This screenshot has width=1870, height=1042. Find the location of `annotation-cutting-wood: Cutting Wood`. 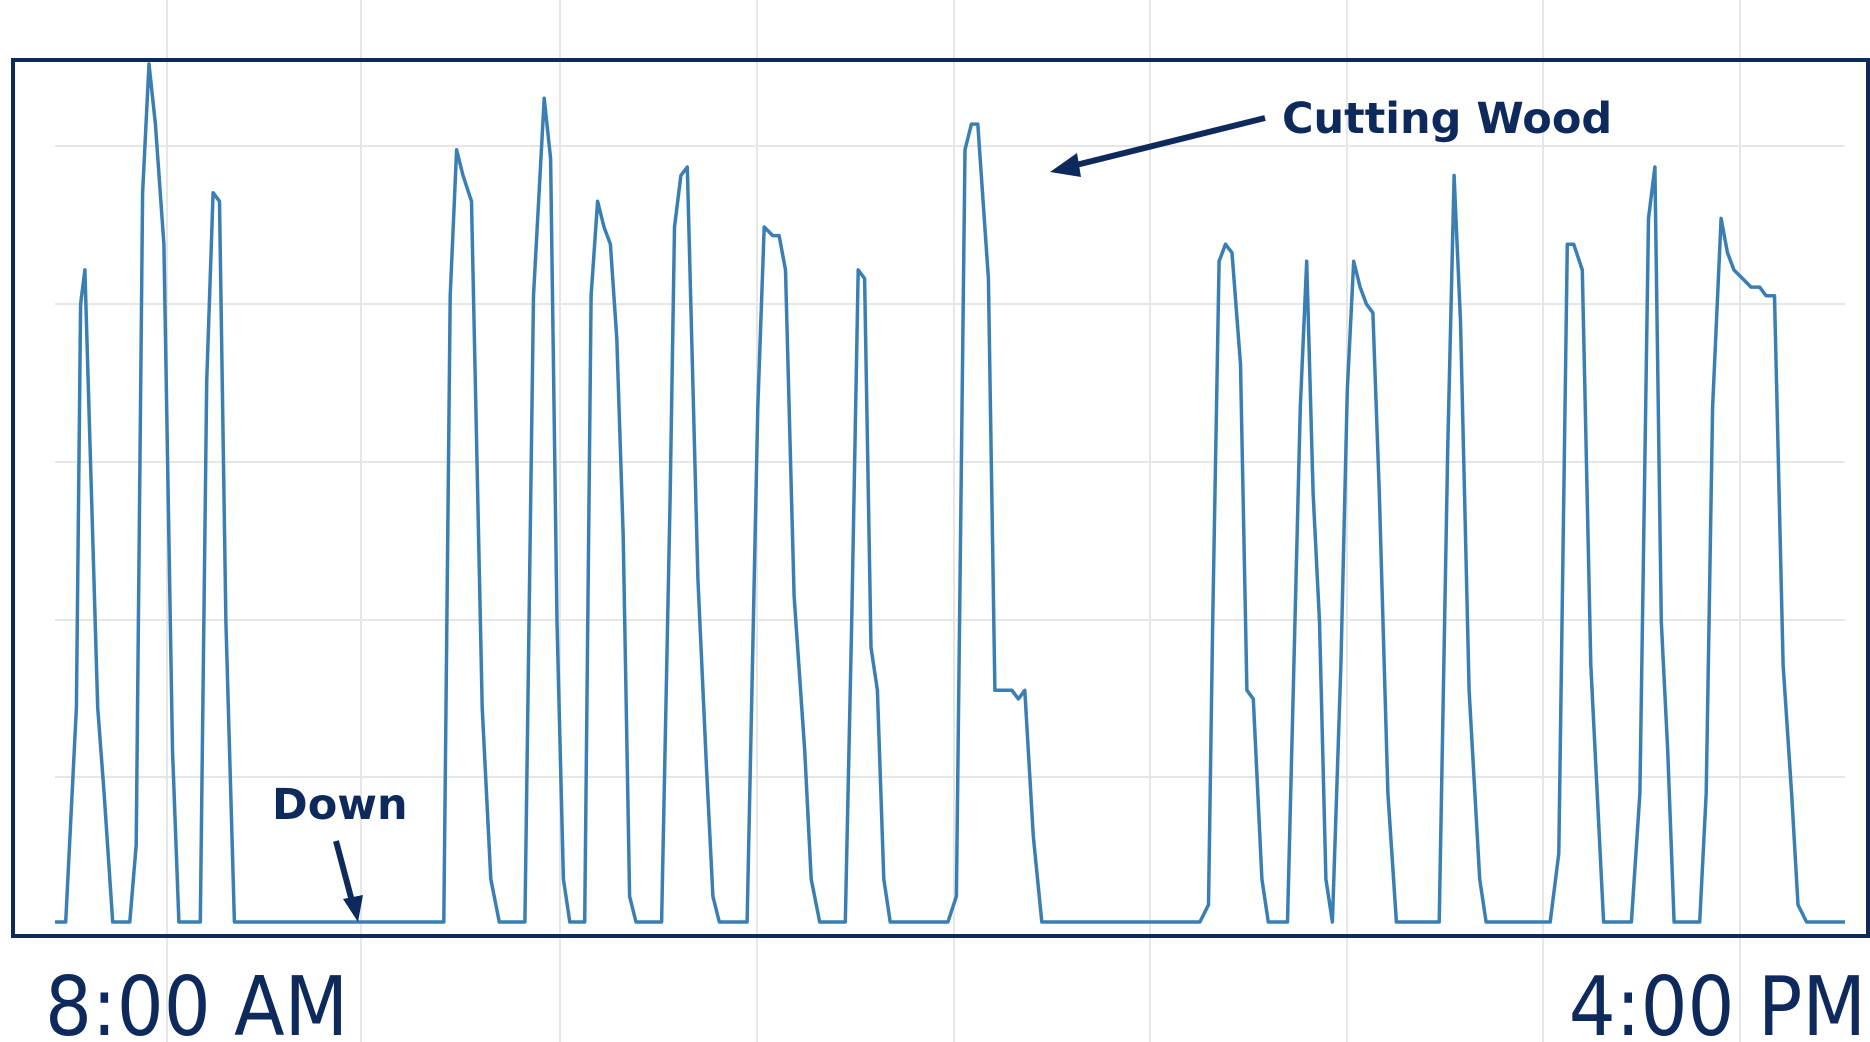

annotation-cutting-wood: Cutting Wood is located at coordinates (1331, 135).